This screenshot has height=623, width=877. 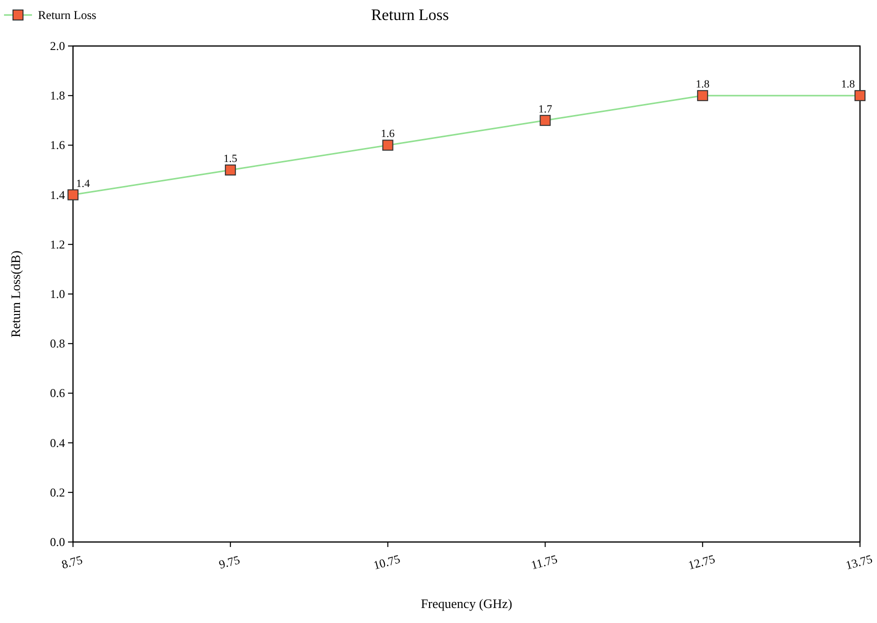 I want to click on x-tick-label: 12.75, so click(x=701, y=562).